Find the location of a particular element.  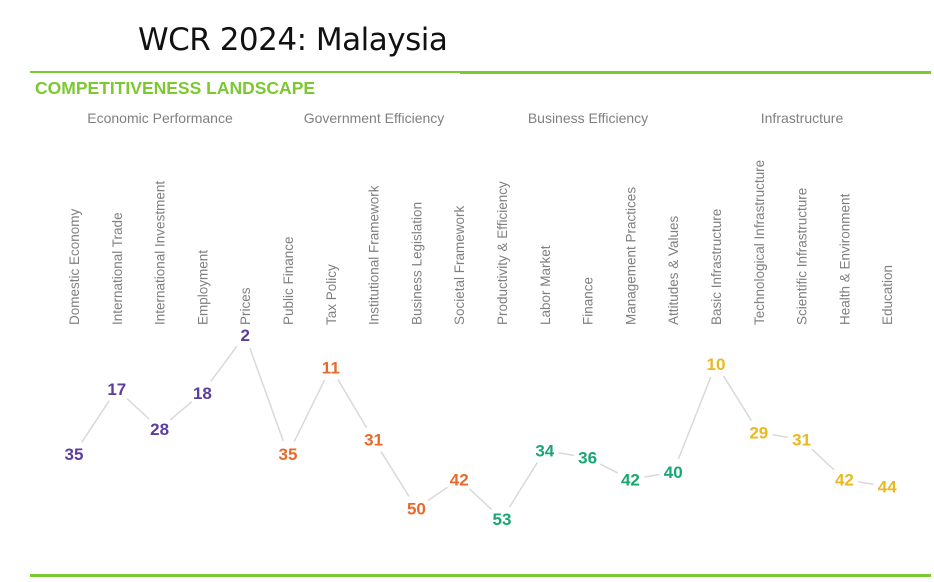

rank-data-label: 36 is located at coordinates (587, 458).